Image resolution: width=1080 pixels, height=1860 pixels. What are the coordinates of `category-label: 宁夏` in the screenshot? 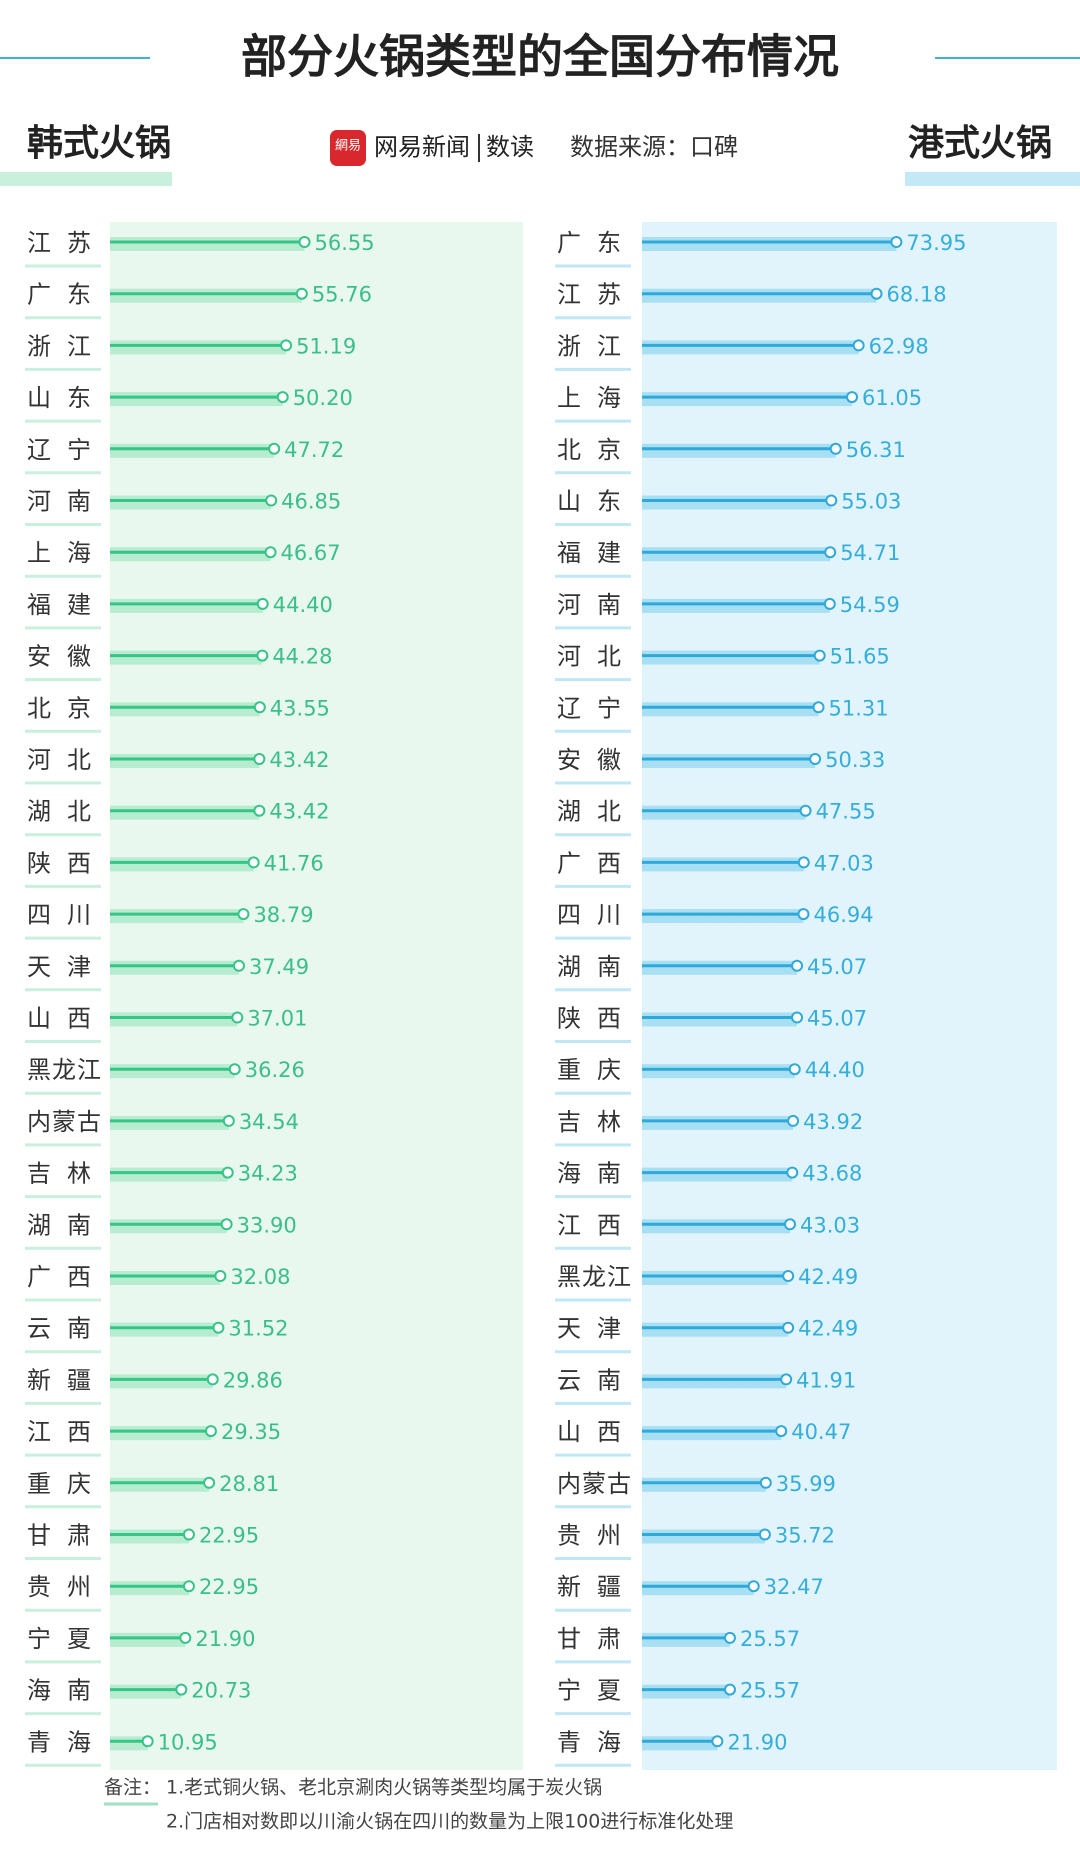 It's located at (59, 1639).